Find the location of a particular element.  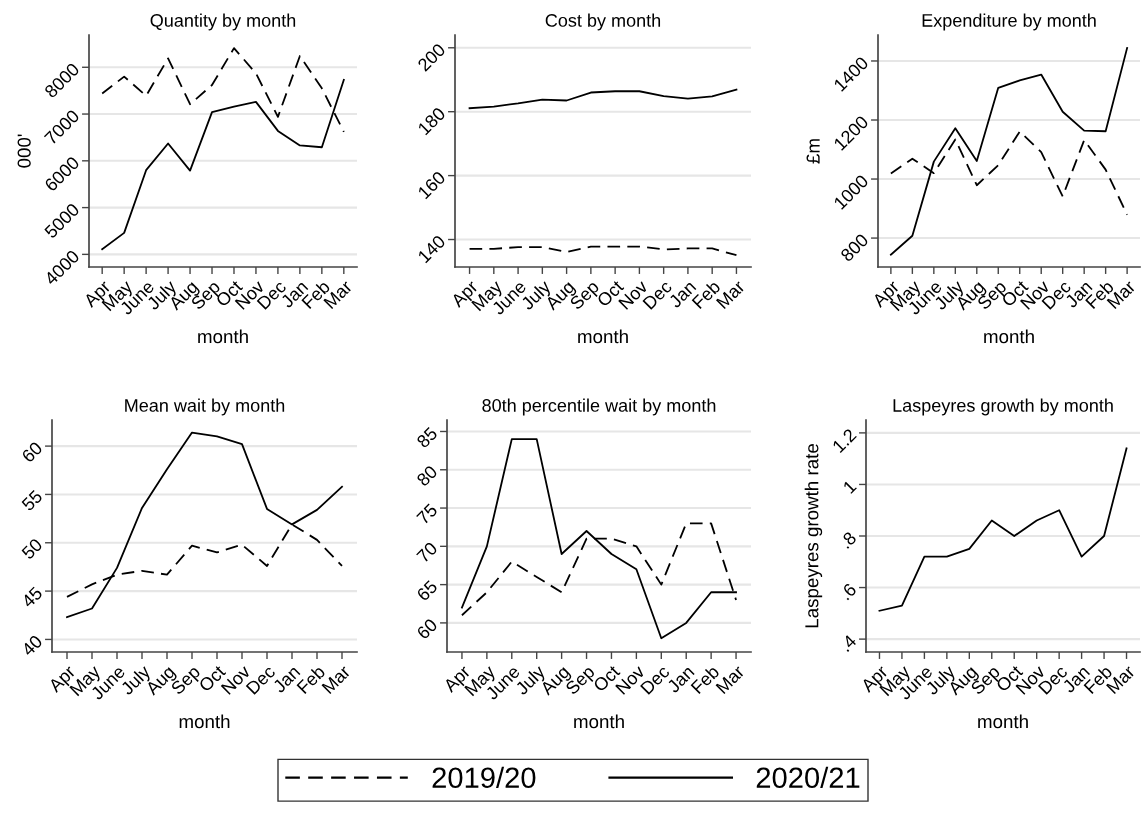

line-series is located at coordinates (1003, 529).